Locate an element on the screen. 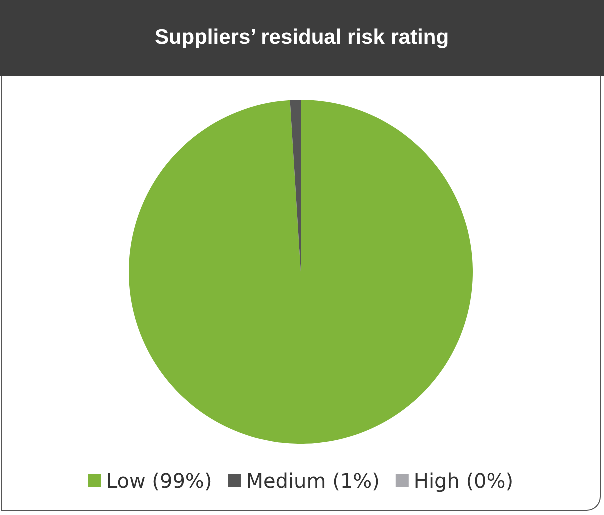  legend-label: High (0%) is located at coordinates (464, 481).